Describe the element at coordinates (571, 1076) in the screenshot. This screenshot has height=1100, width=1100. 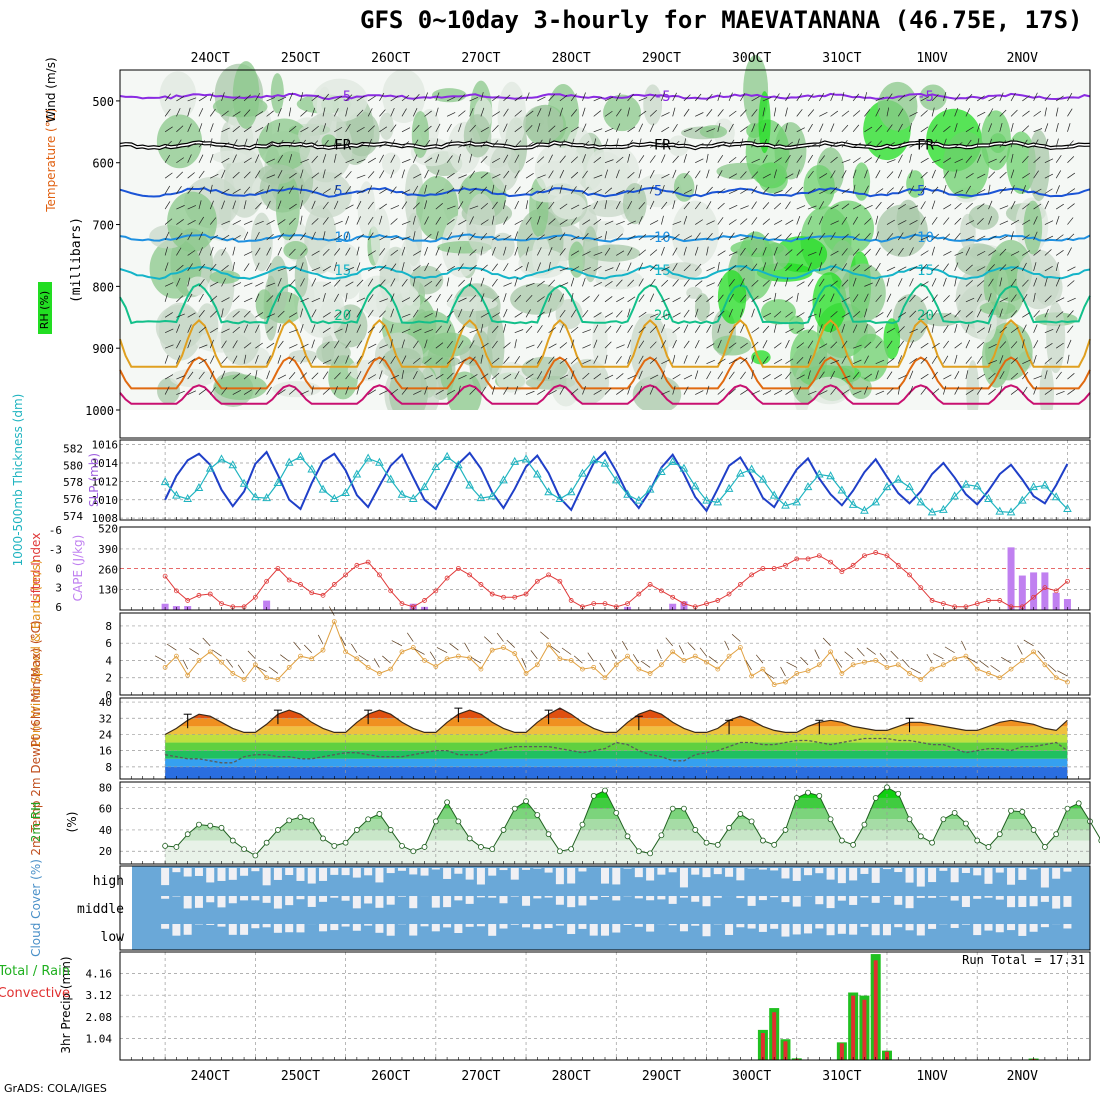
I see `date-label-bottom: 28OCT` at that location.